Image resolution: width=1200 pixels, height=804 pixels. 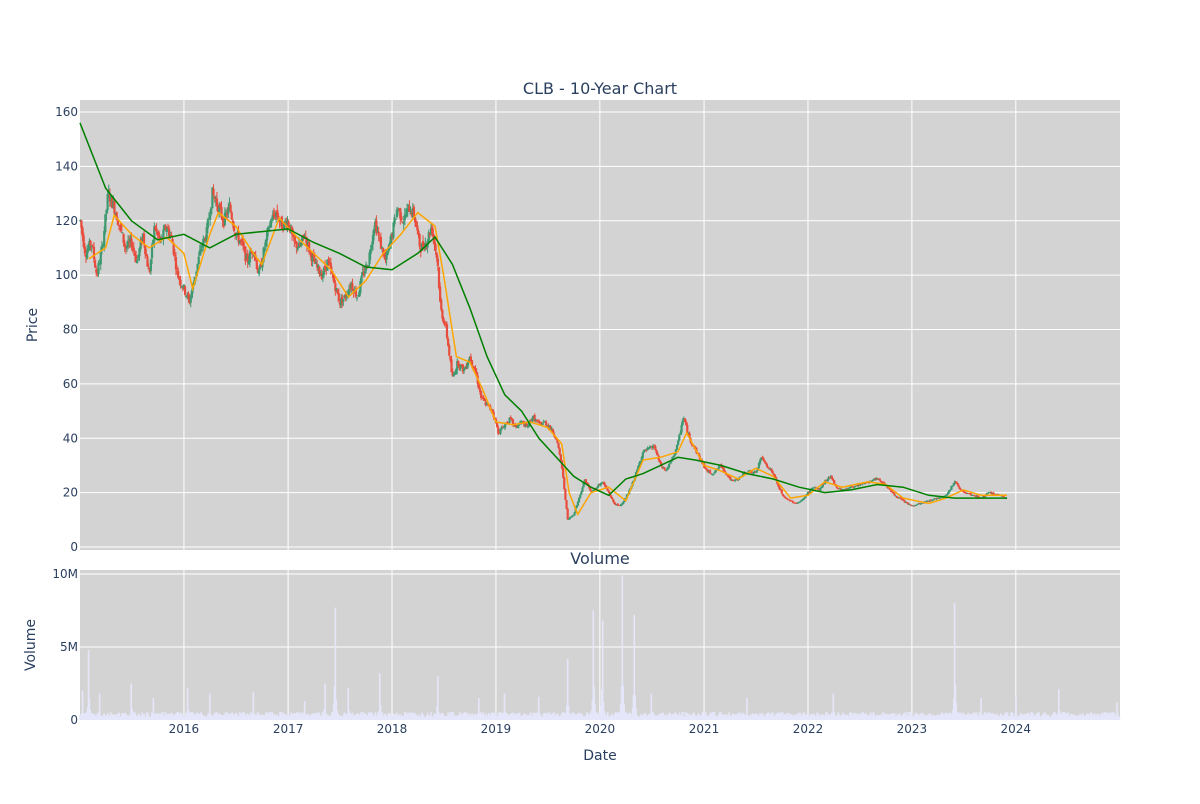 I want to click on volume-ytick-label: 5M, so click(x=69, y=647).